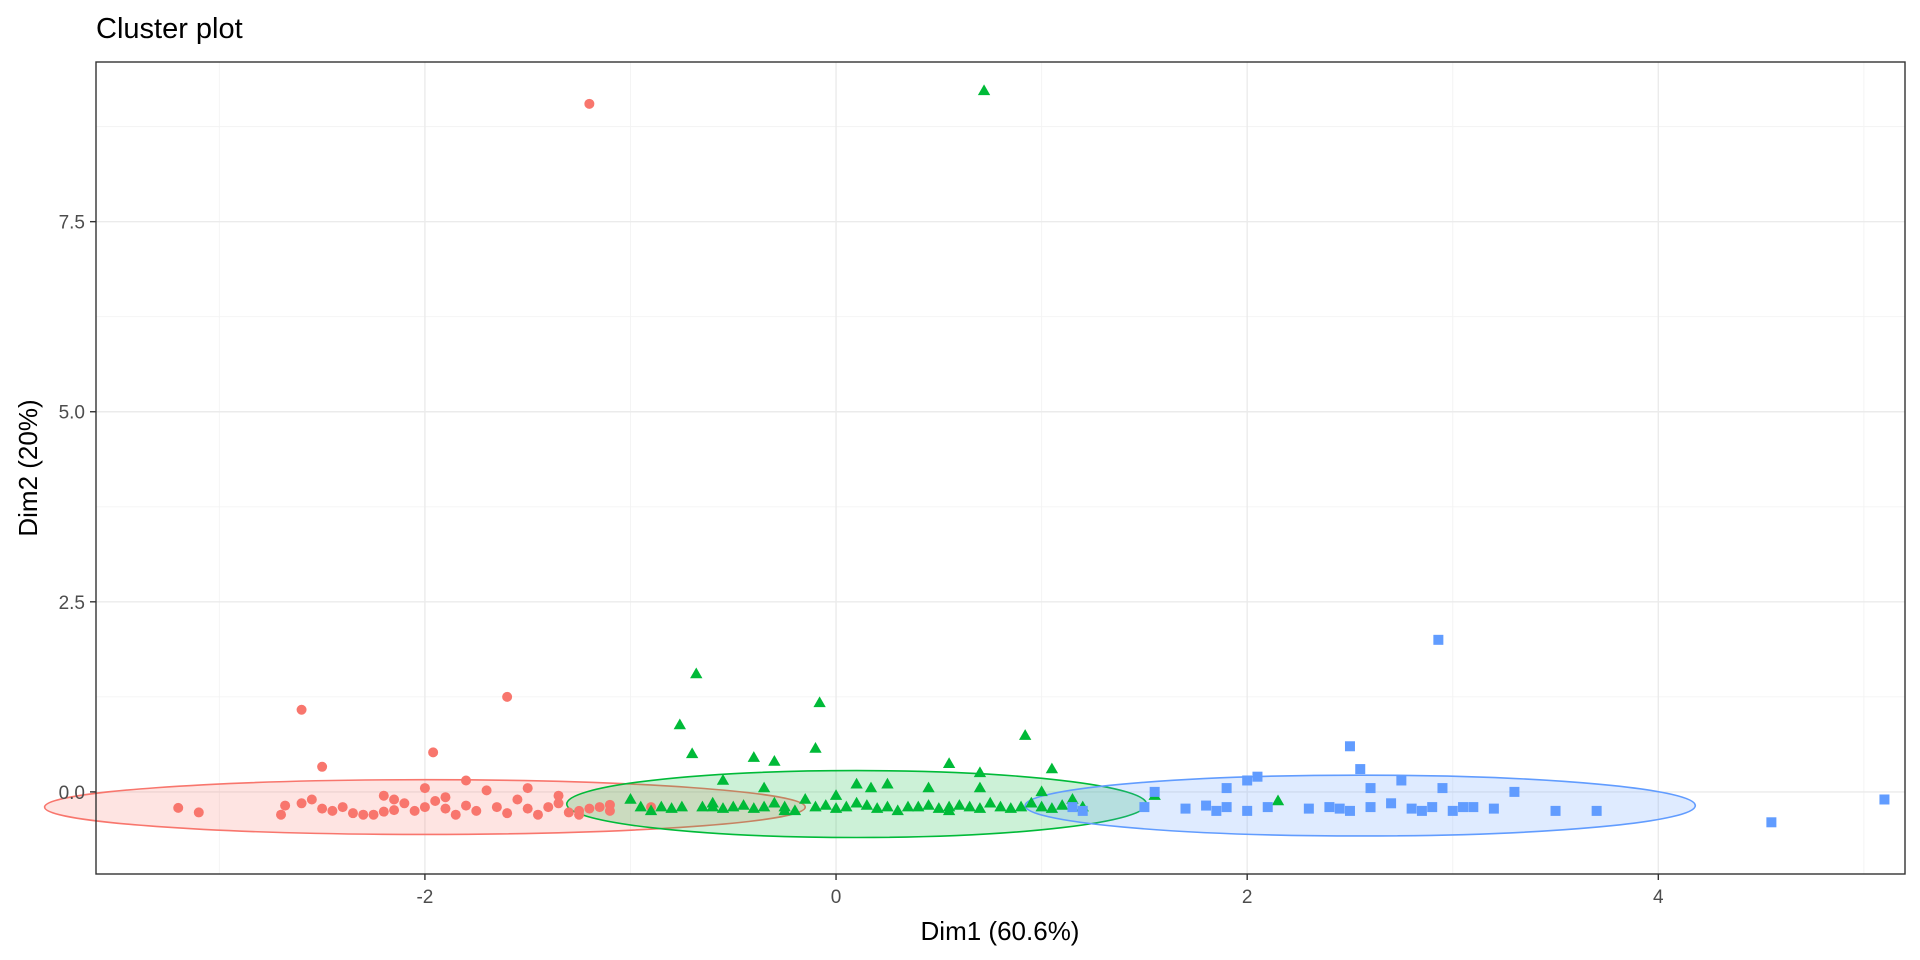  Describe the element at coordinates (1000, 931) in the screenshot. I see `x-axis-title: Dim1 (60.6%)` at that location.